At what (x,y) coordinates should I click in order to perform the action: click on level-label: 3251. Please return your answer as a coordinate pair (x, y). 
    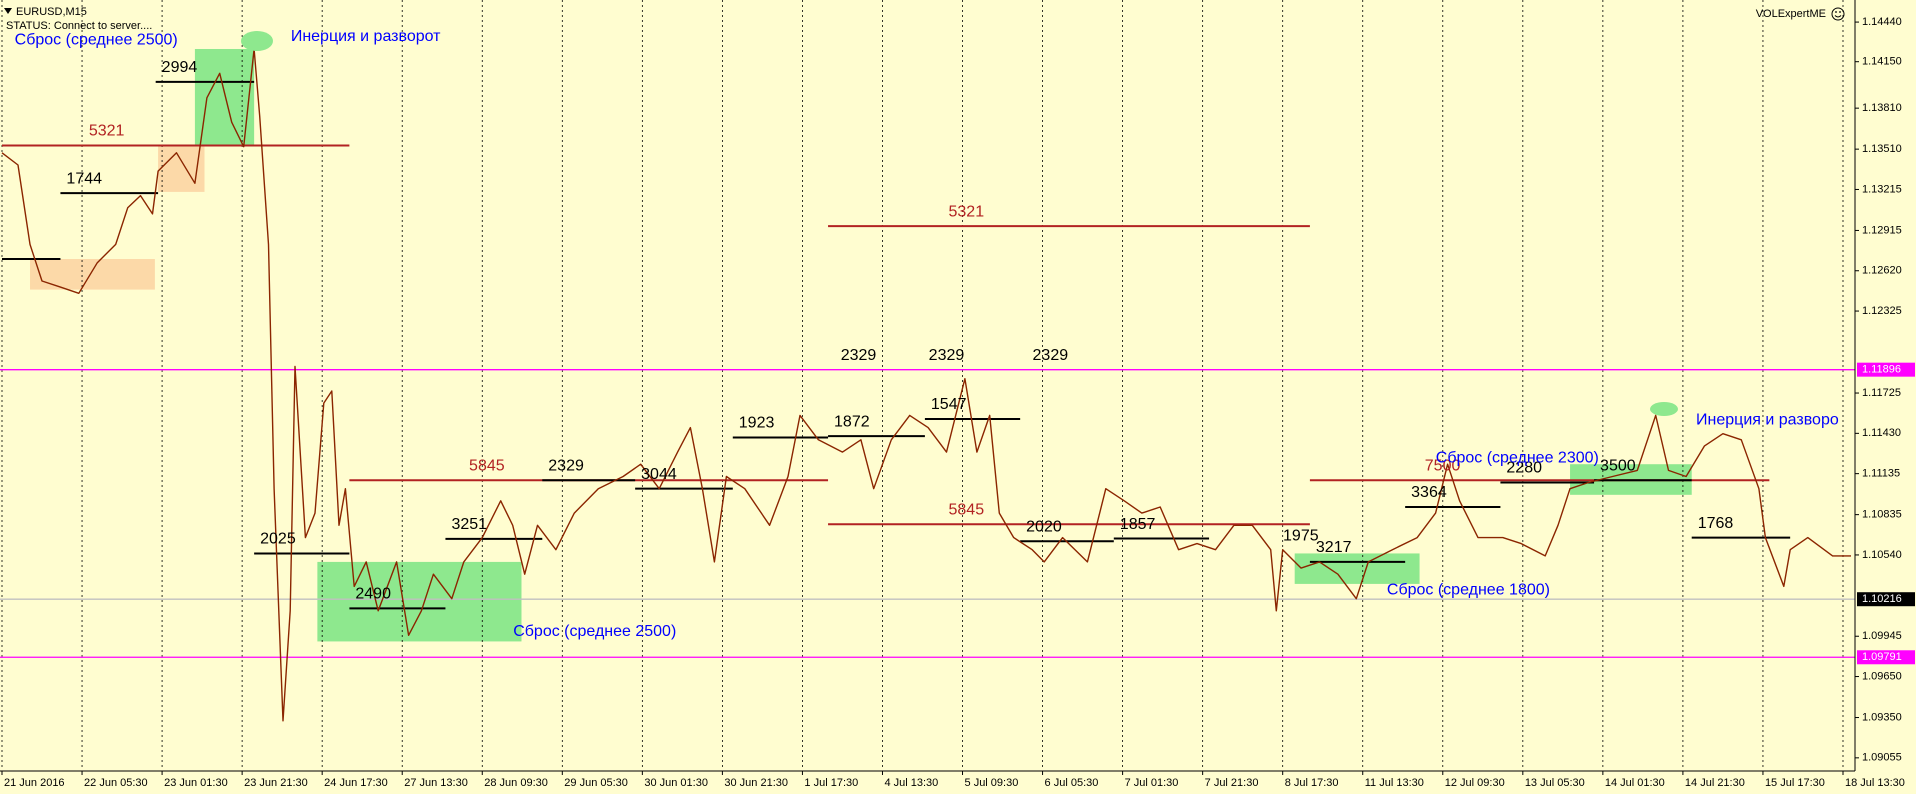
    Looking at the image, I should click on (469, 524).